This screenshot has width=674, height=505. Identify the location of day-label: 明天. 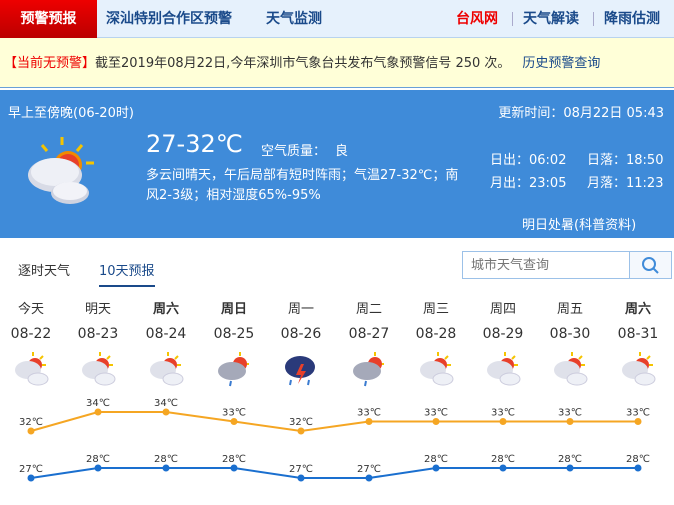
(97, 309).